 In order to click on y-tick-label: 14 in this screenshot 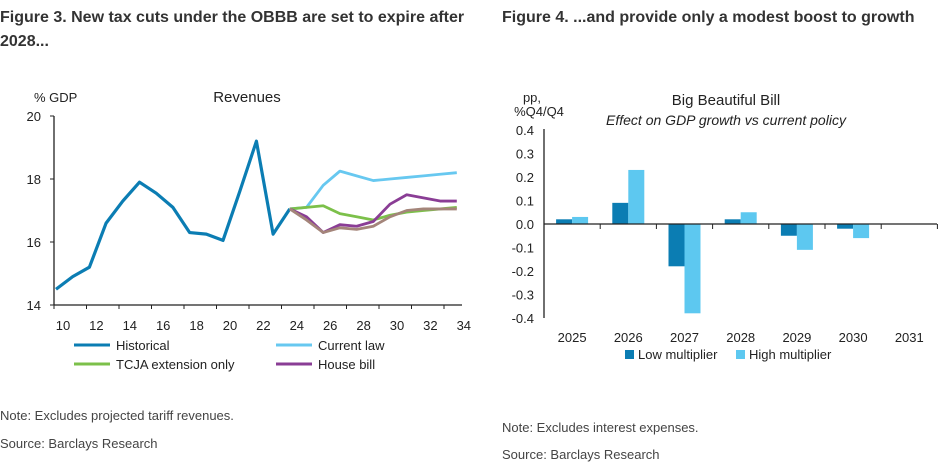, I will do `click(34, 305)`.